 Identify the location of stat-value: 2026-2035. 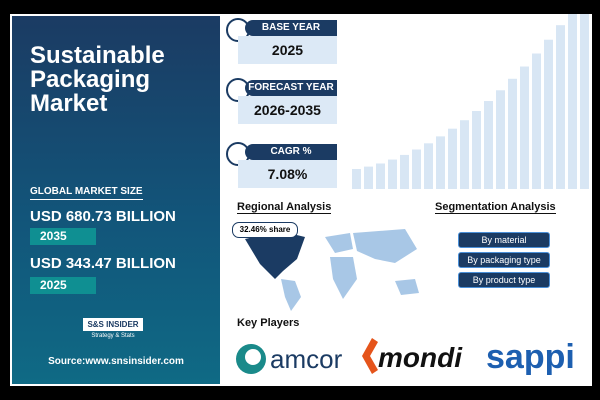
(287, 110).